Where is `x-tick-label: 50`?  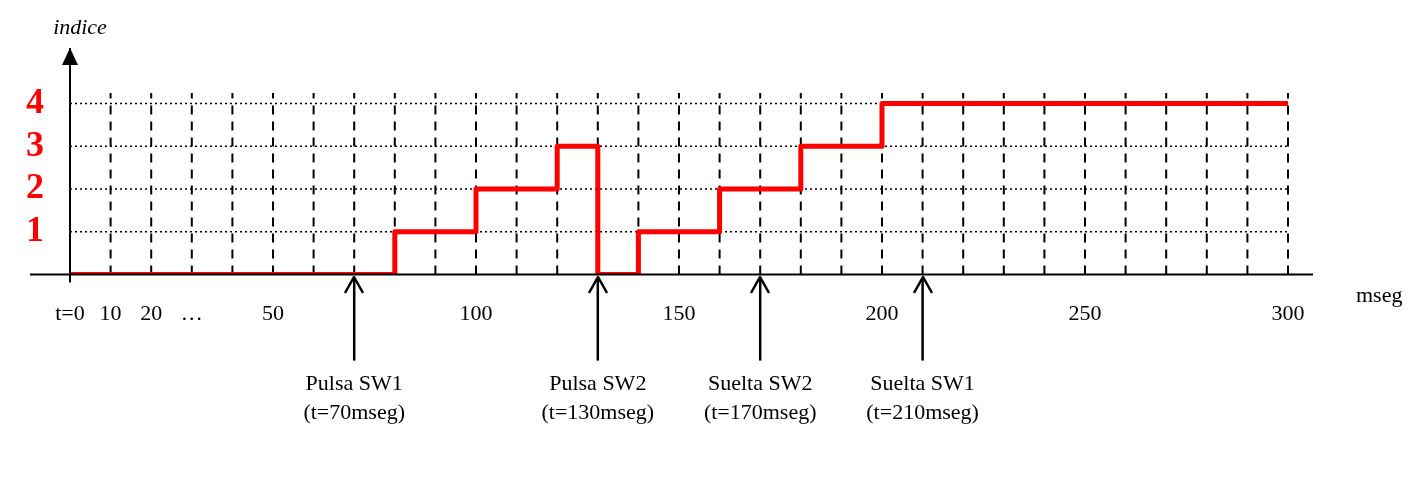
x-tick-label: 50 is located at coordinates (273, 312).